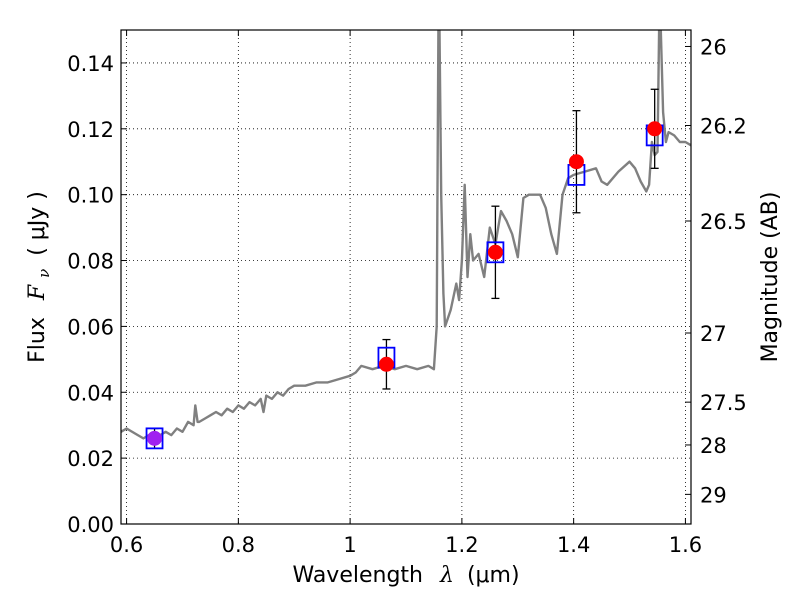 This screenshot has width=800, height=600. I want to click on y-tick-label: 0.06, so click(90, 327).